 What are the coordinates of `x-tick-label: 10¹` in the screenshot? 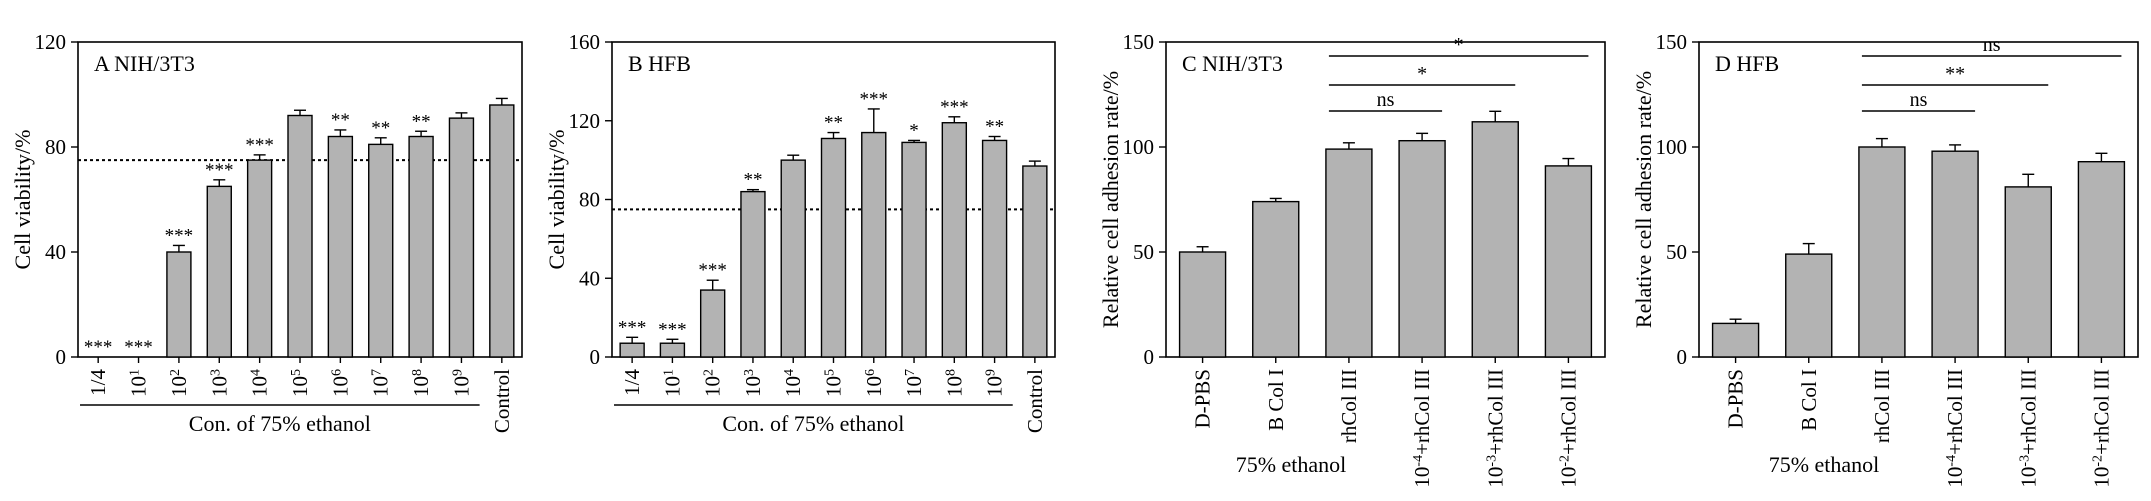 It's located at (139, 383).